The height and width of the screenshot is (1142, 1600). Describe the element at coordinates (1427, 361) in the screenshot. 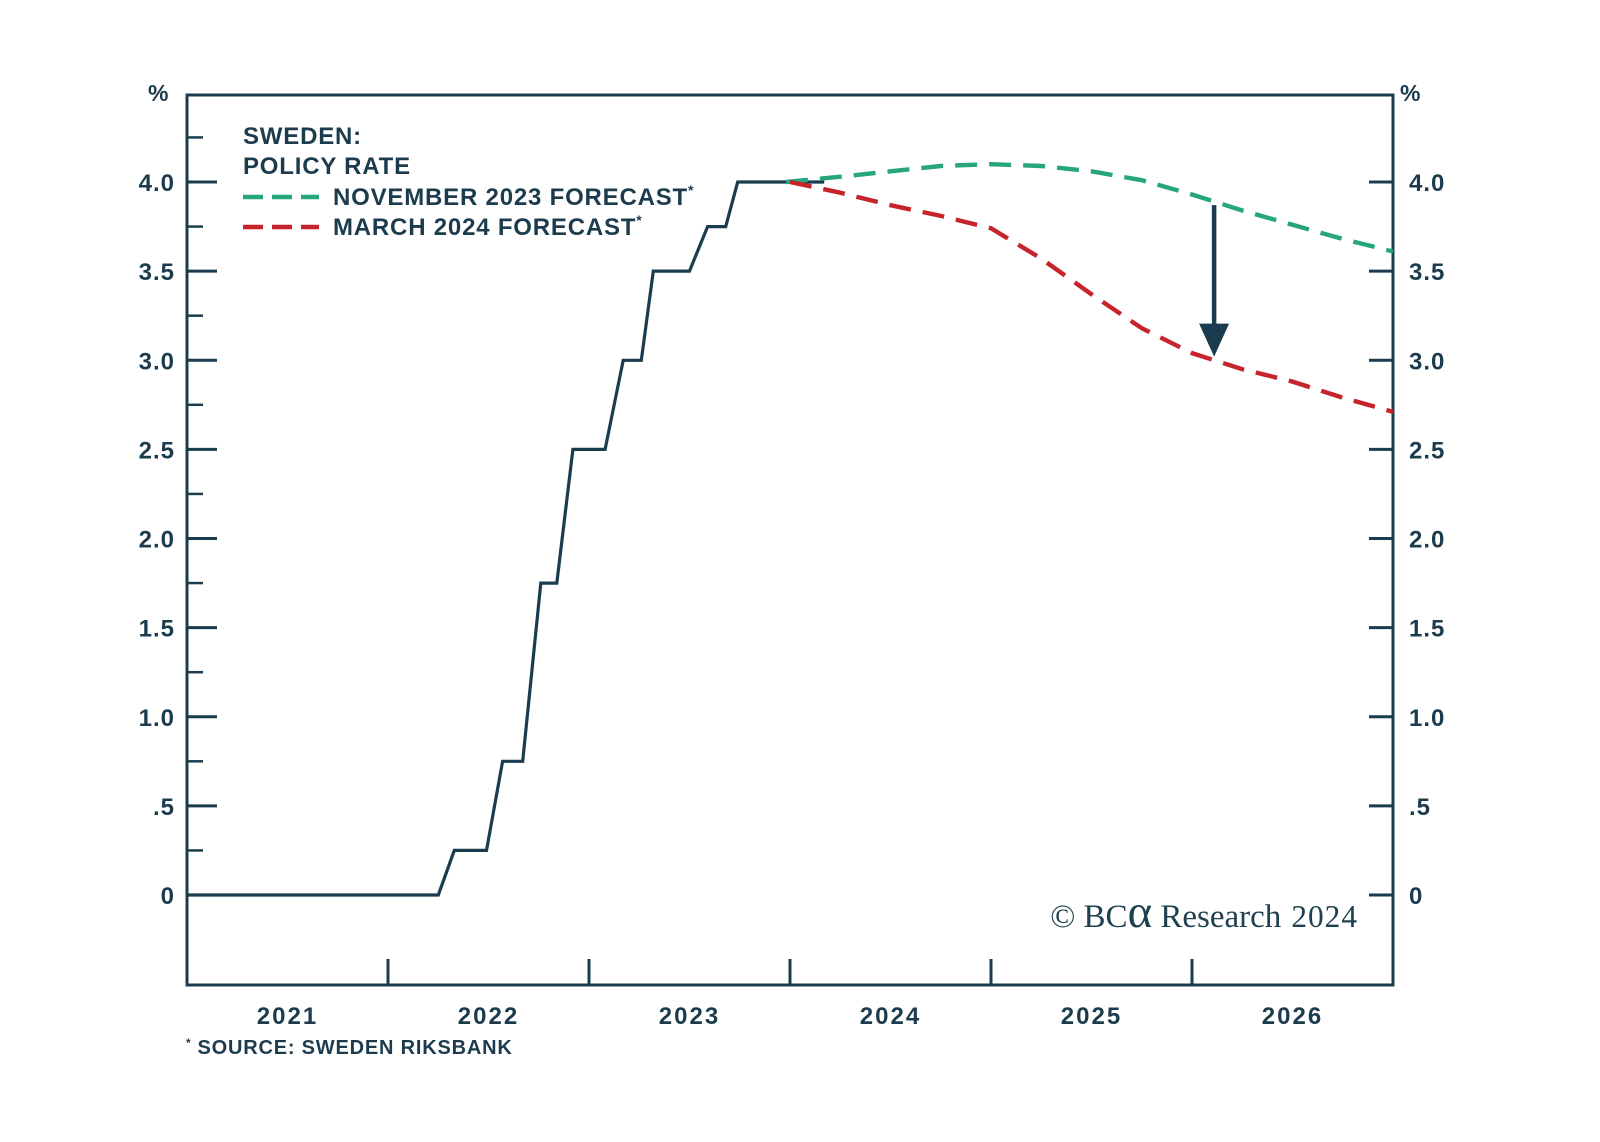

I see `y-axis-tick-label-right: 3.0` at that location.